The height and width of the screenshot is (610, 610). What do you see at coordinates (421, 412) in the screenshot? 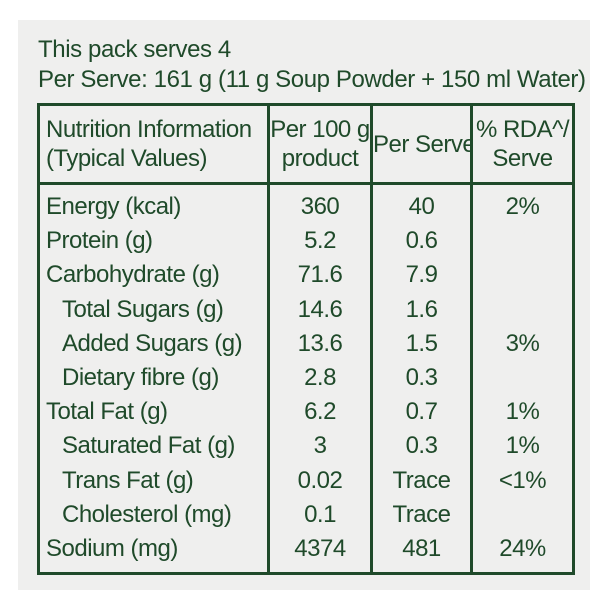
I see `per-serve-value: 0.7` at bounding box center [421, 412].